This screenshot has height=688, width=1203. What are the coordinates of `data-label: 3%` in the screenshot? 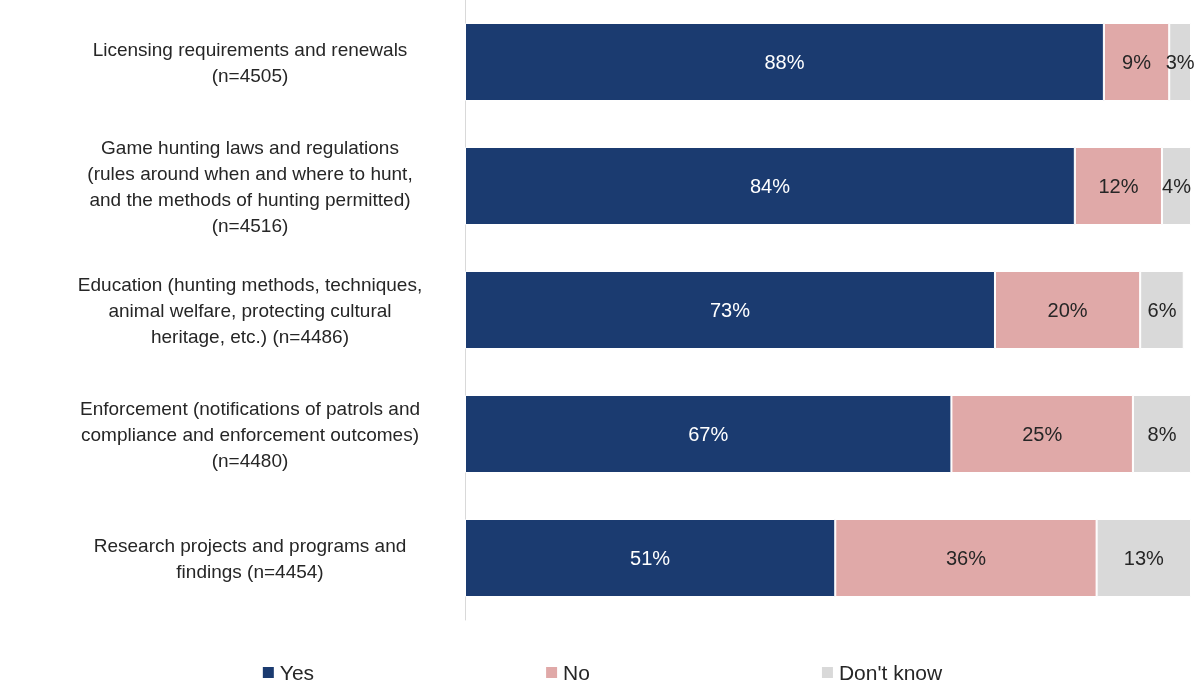 It's located at (1180, 62).